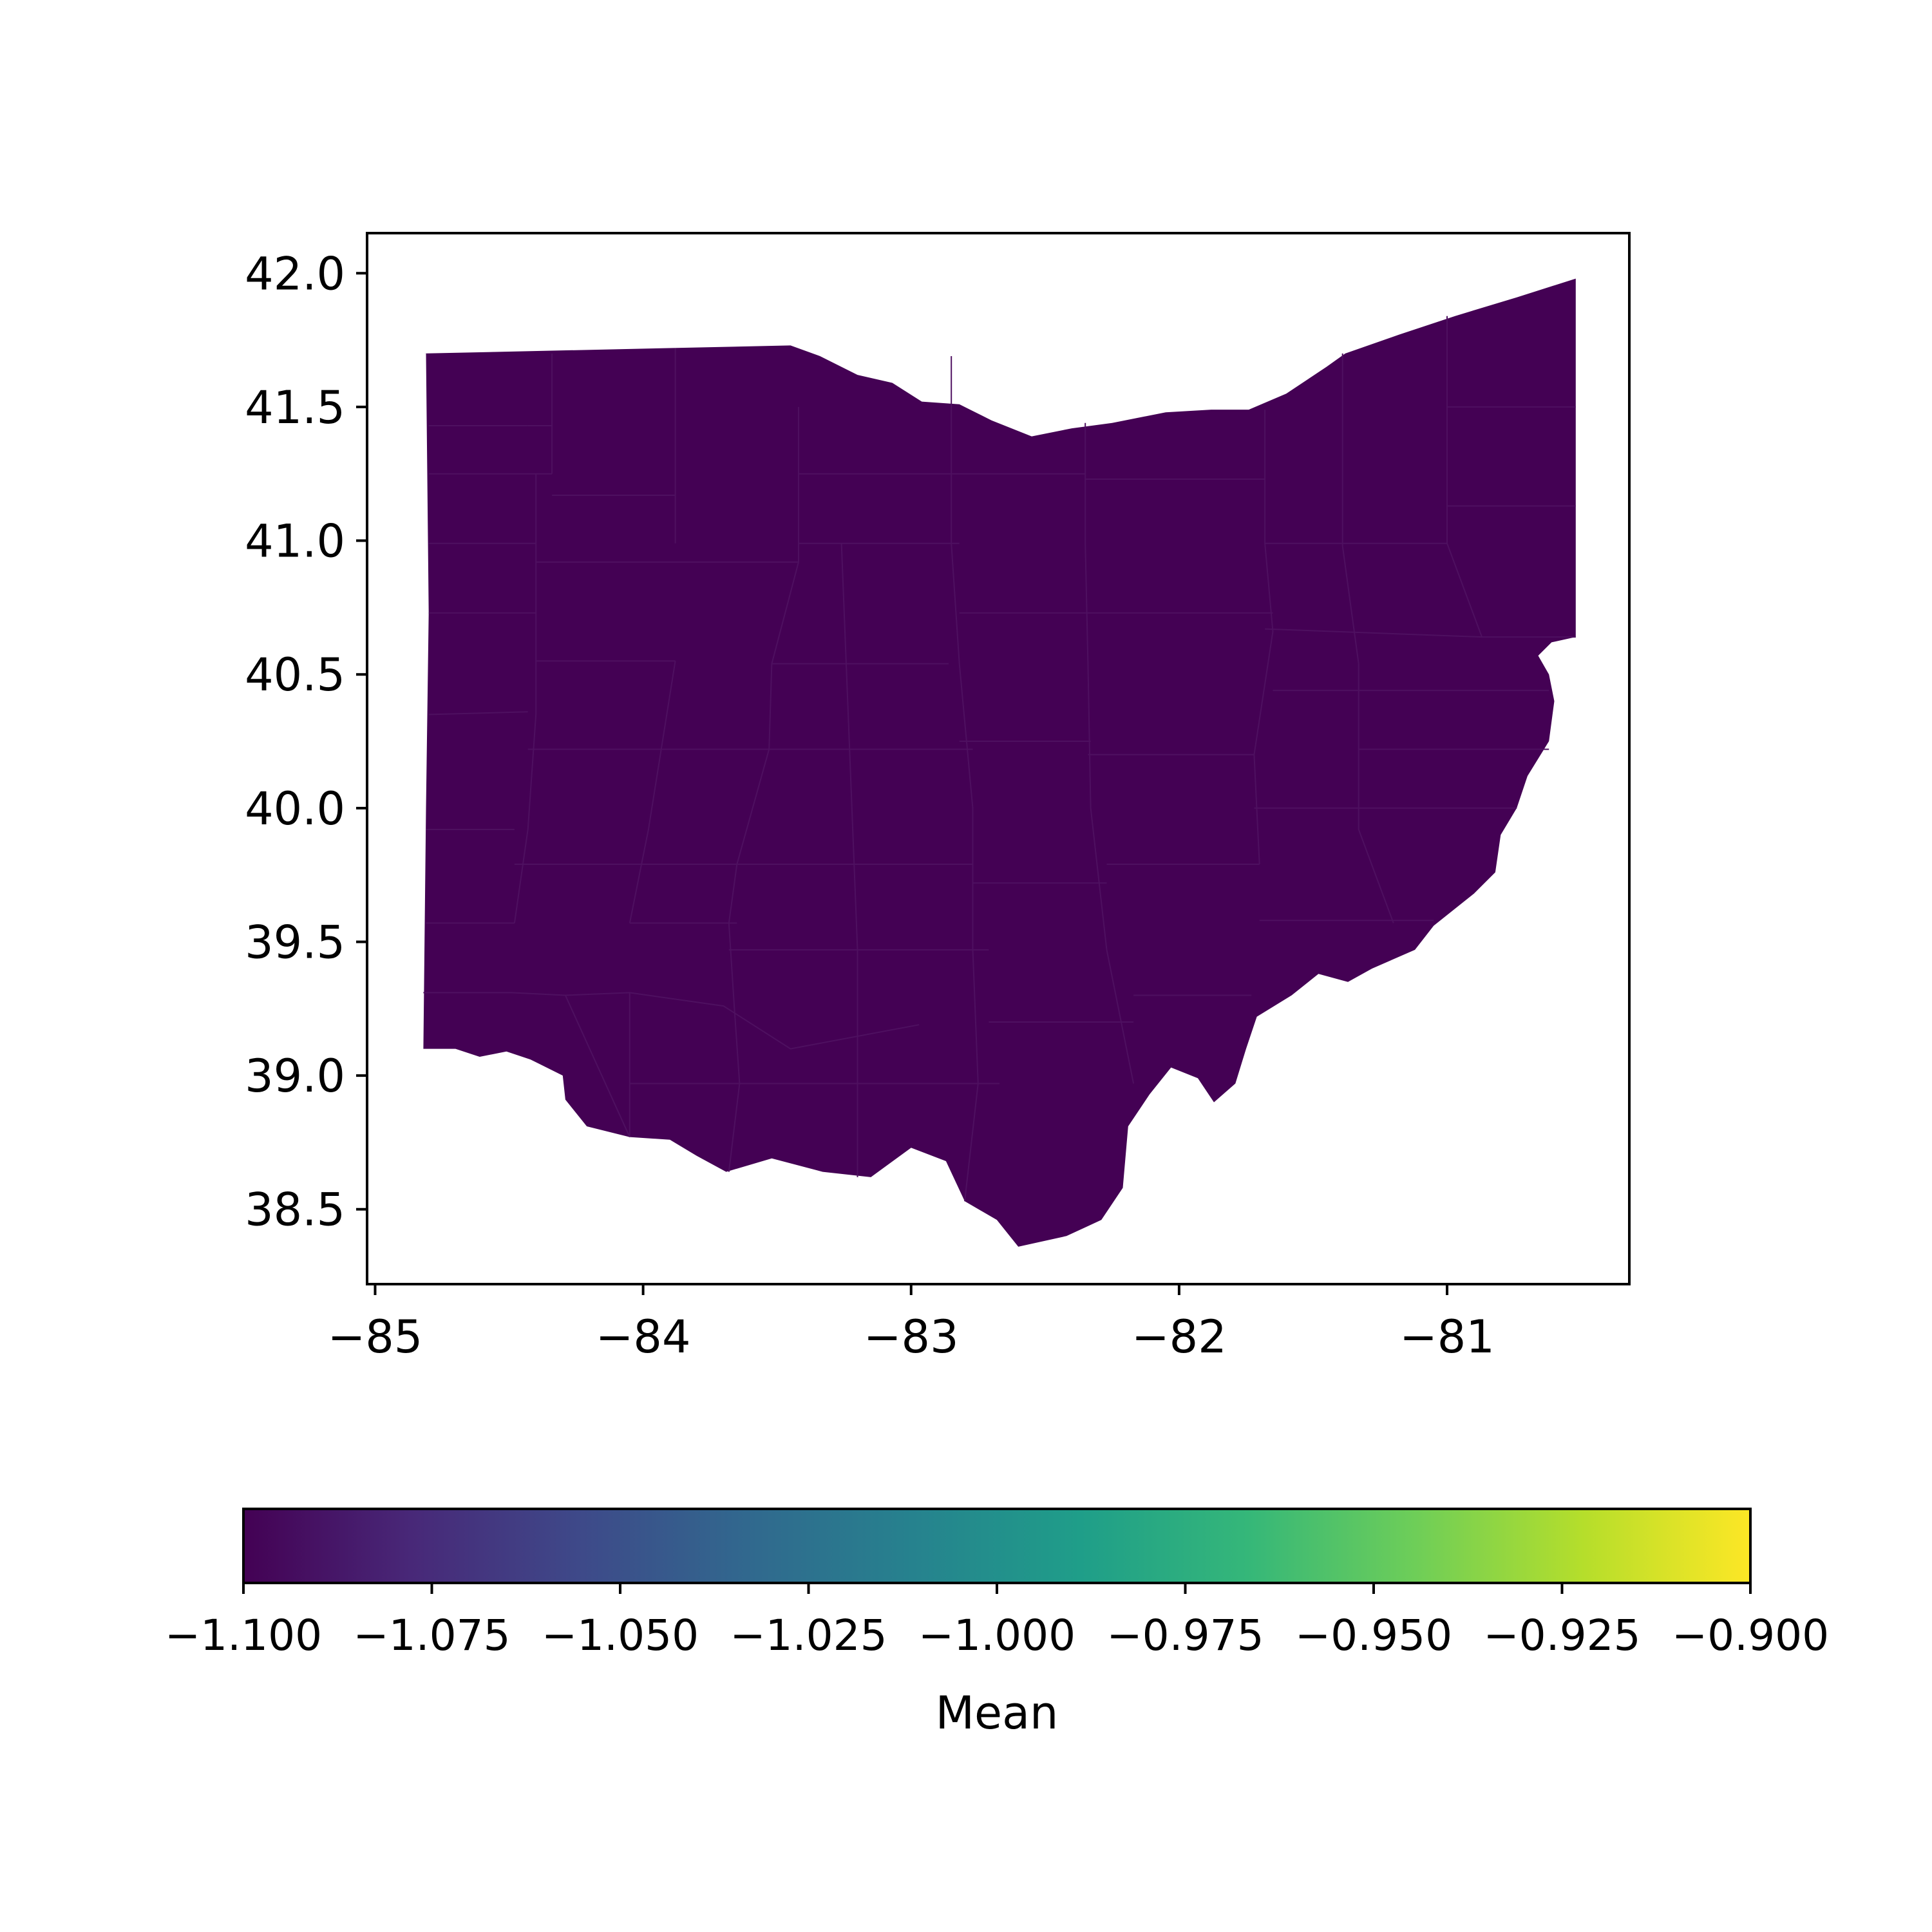 The width and height of the screenshot is (1932, 1932). Describe the element at coordinates (997, 1636) in the screenshot. I see `colorbar-tick-label: −1.000` at that location.